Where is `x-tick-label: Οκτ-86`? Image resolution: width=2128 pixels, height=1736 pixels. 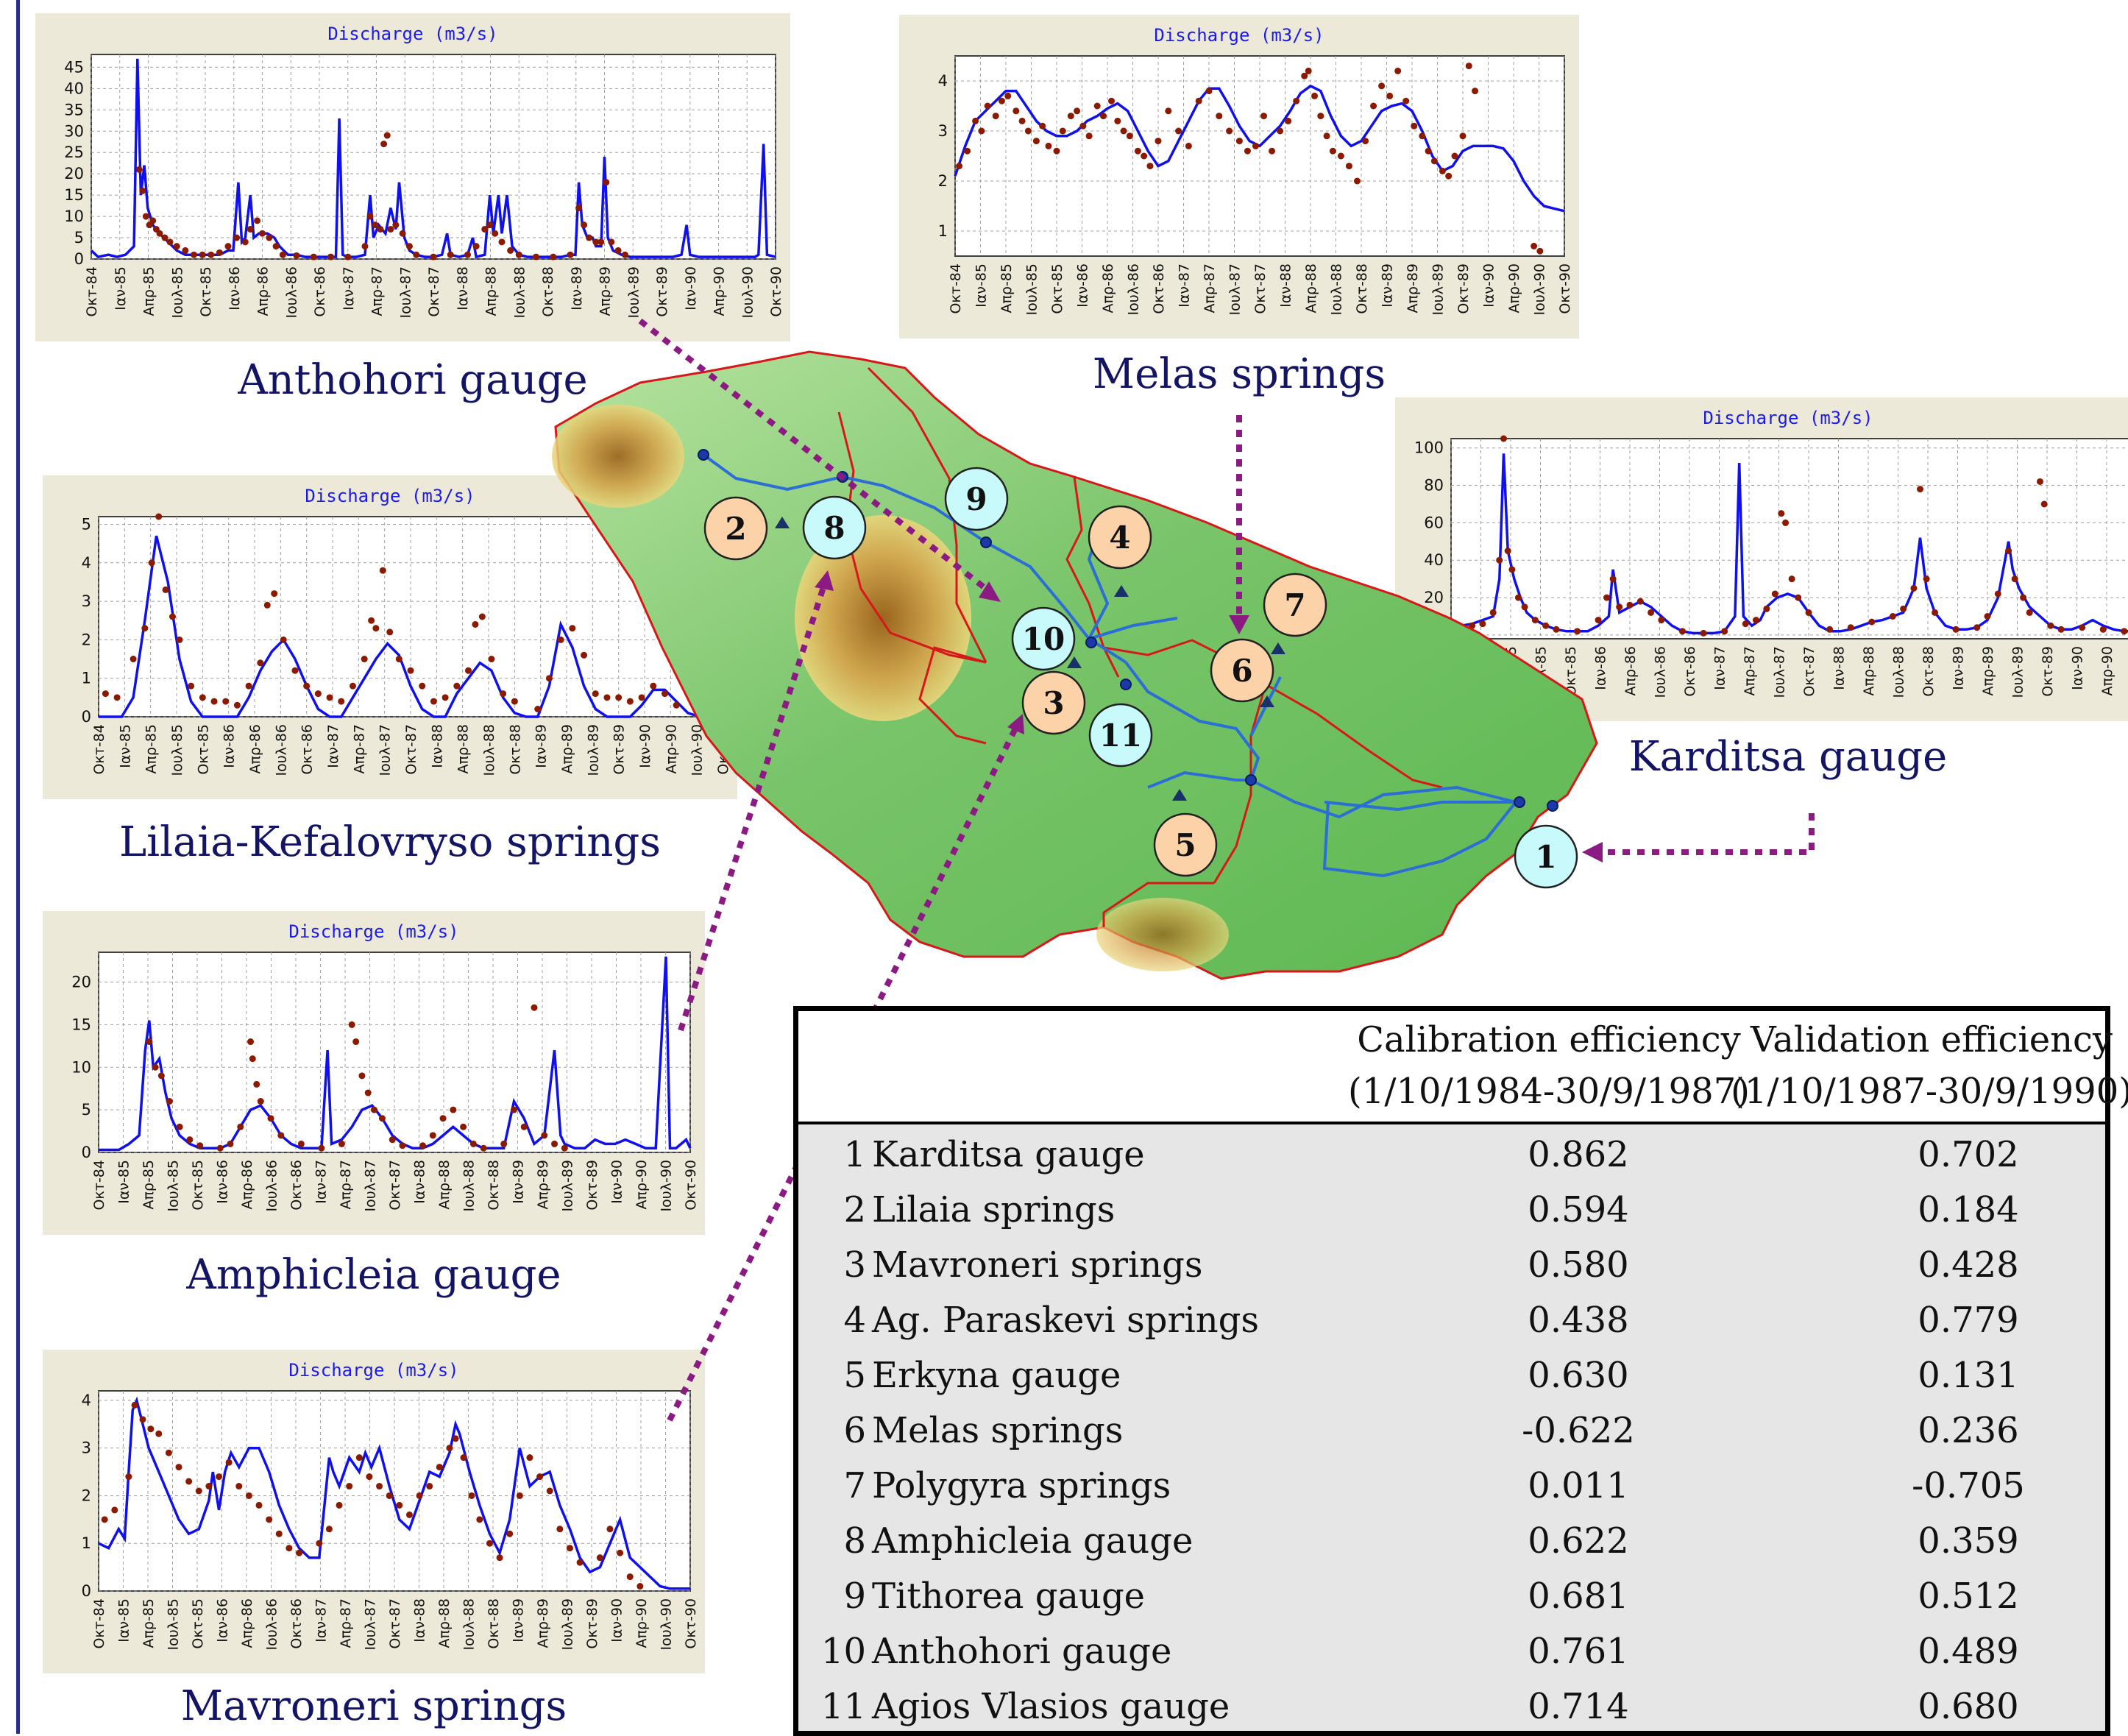
x-tick-label: Οκτ-86 is located at coordinates (296, 1623).